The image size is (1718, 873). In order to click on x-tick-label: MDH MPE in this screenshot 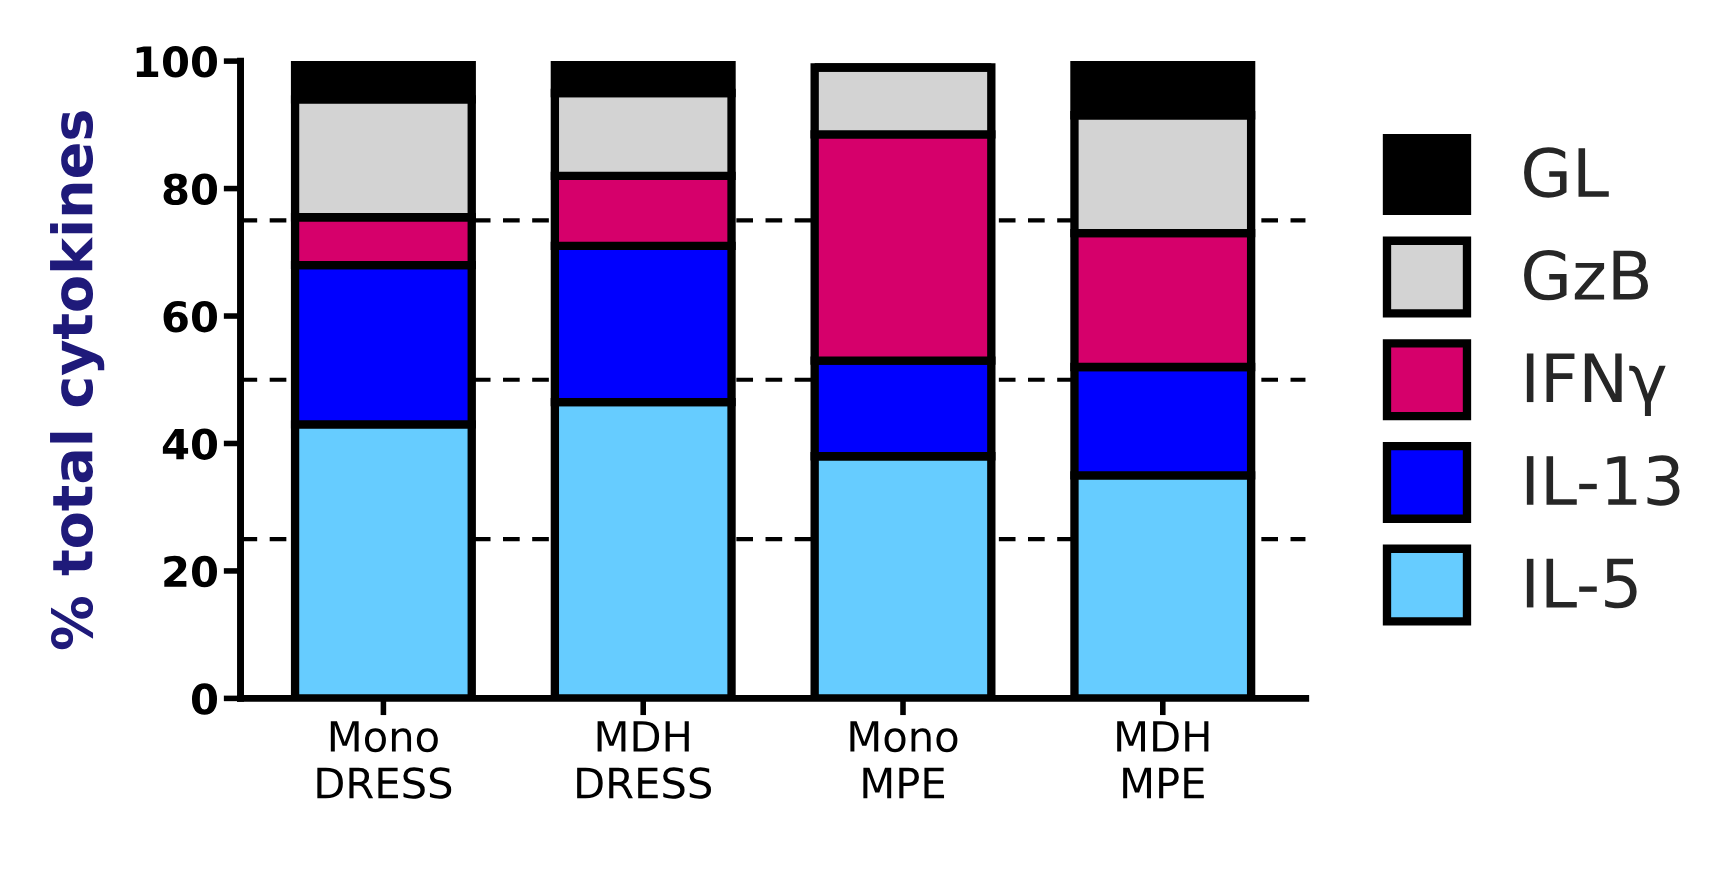, I will do `click(1163, 760)`.